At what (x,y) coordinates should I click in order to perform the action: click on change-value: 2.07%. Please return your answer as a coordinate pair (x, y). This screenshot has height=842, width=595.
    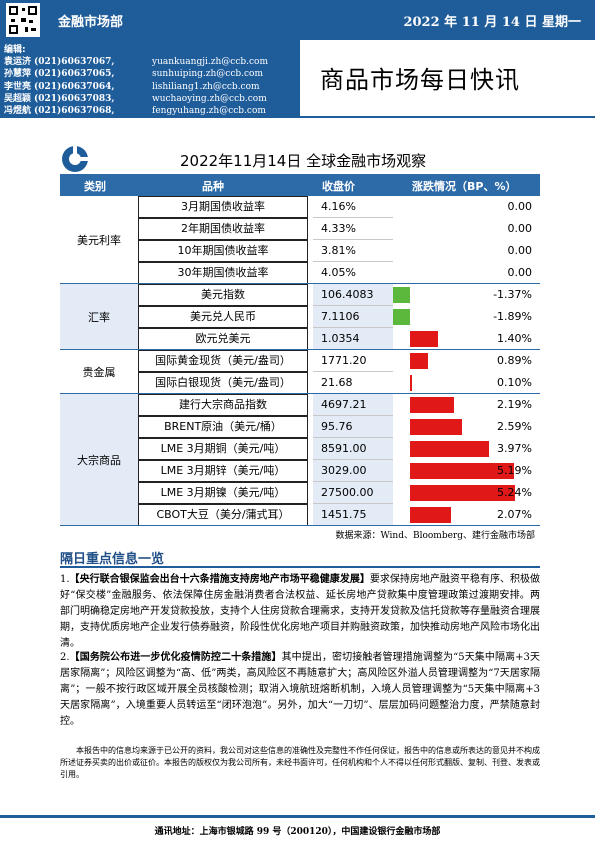
    Looking at the image, I should click on (514, 514).